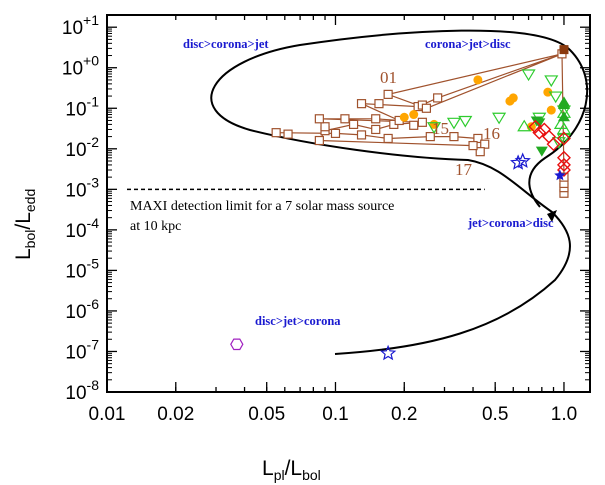 This screenshot has width=605, height=485. Describe the element at coordinates (82, 268) in the screenshot. I see `y-tick-label: 10⁻⁵` at that location.